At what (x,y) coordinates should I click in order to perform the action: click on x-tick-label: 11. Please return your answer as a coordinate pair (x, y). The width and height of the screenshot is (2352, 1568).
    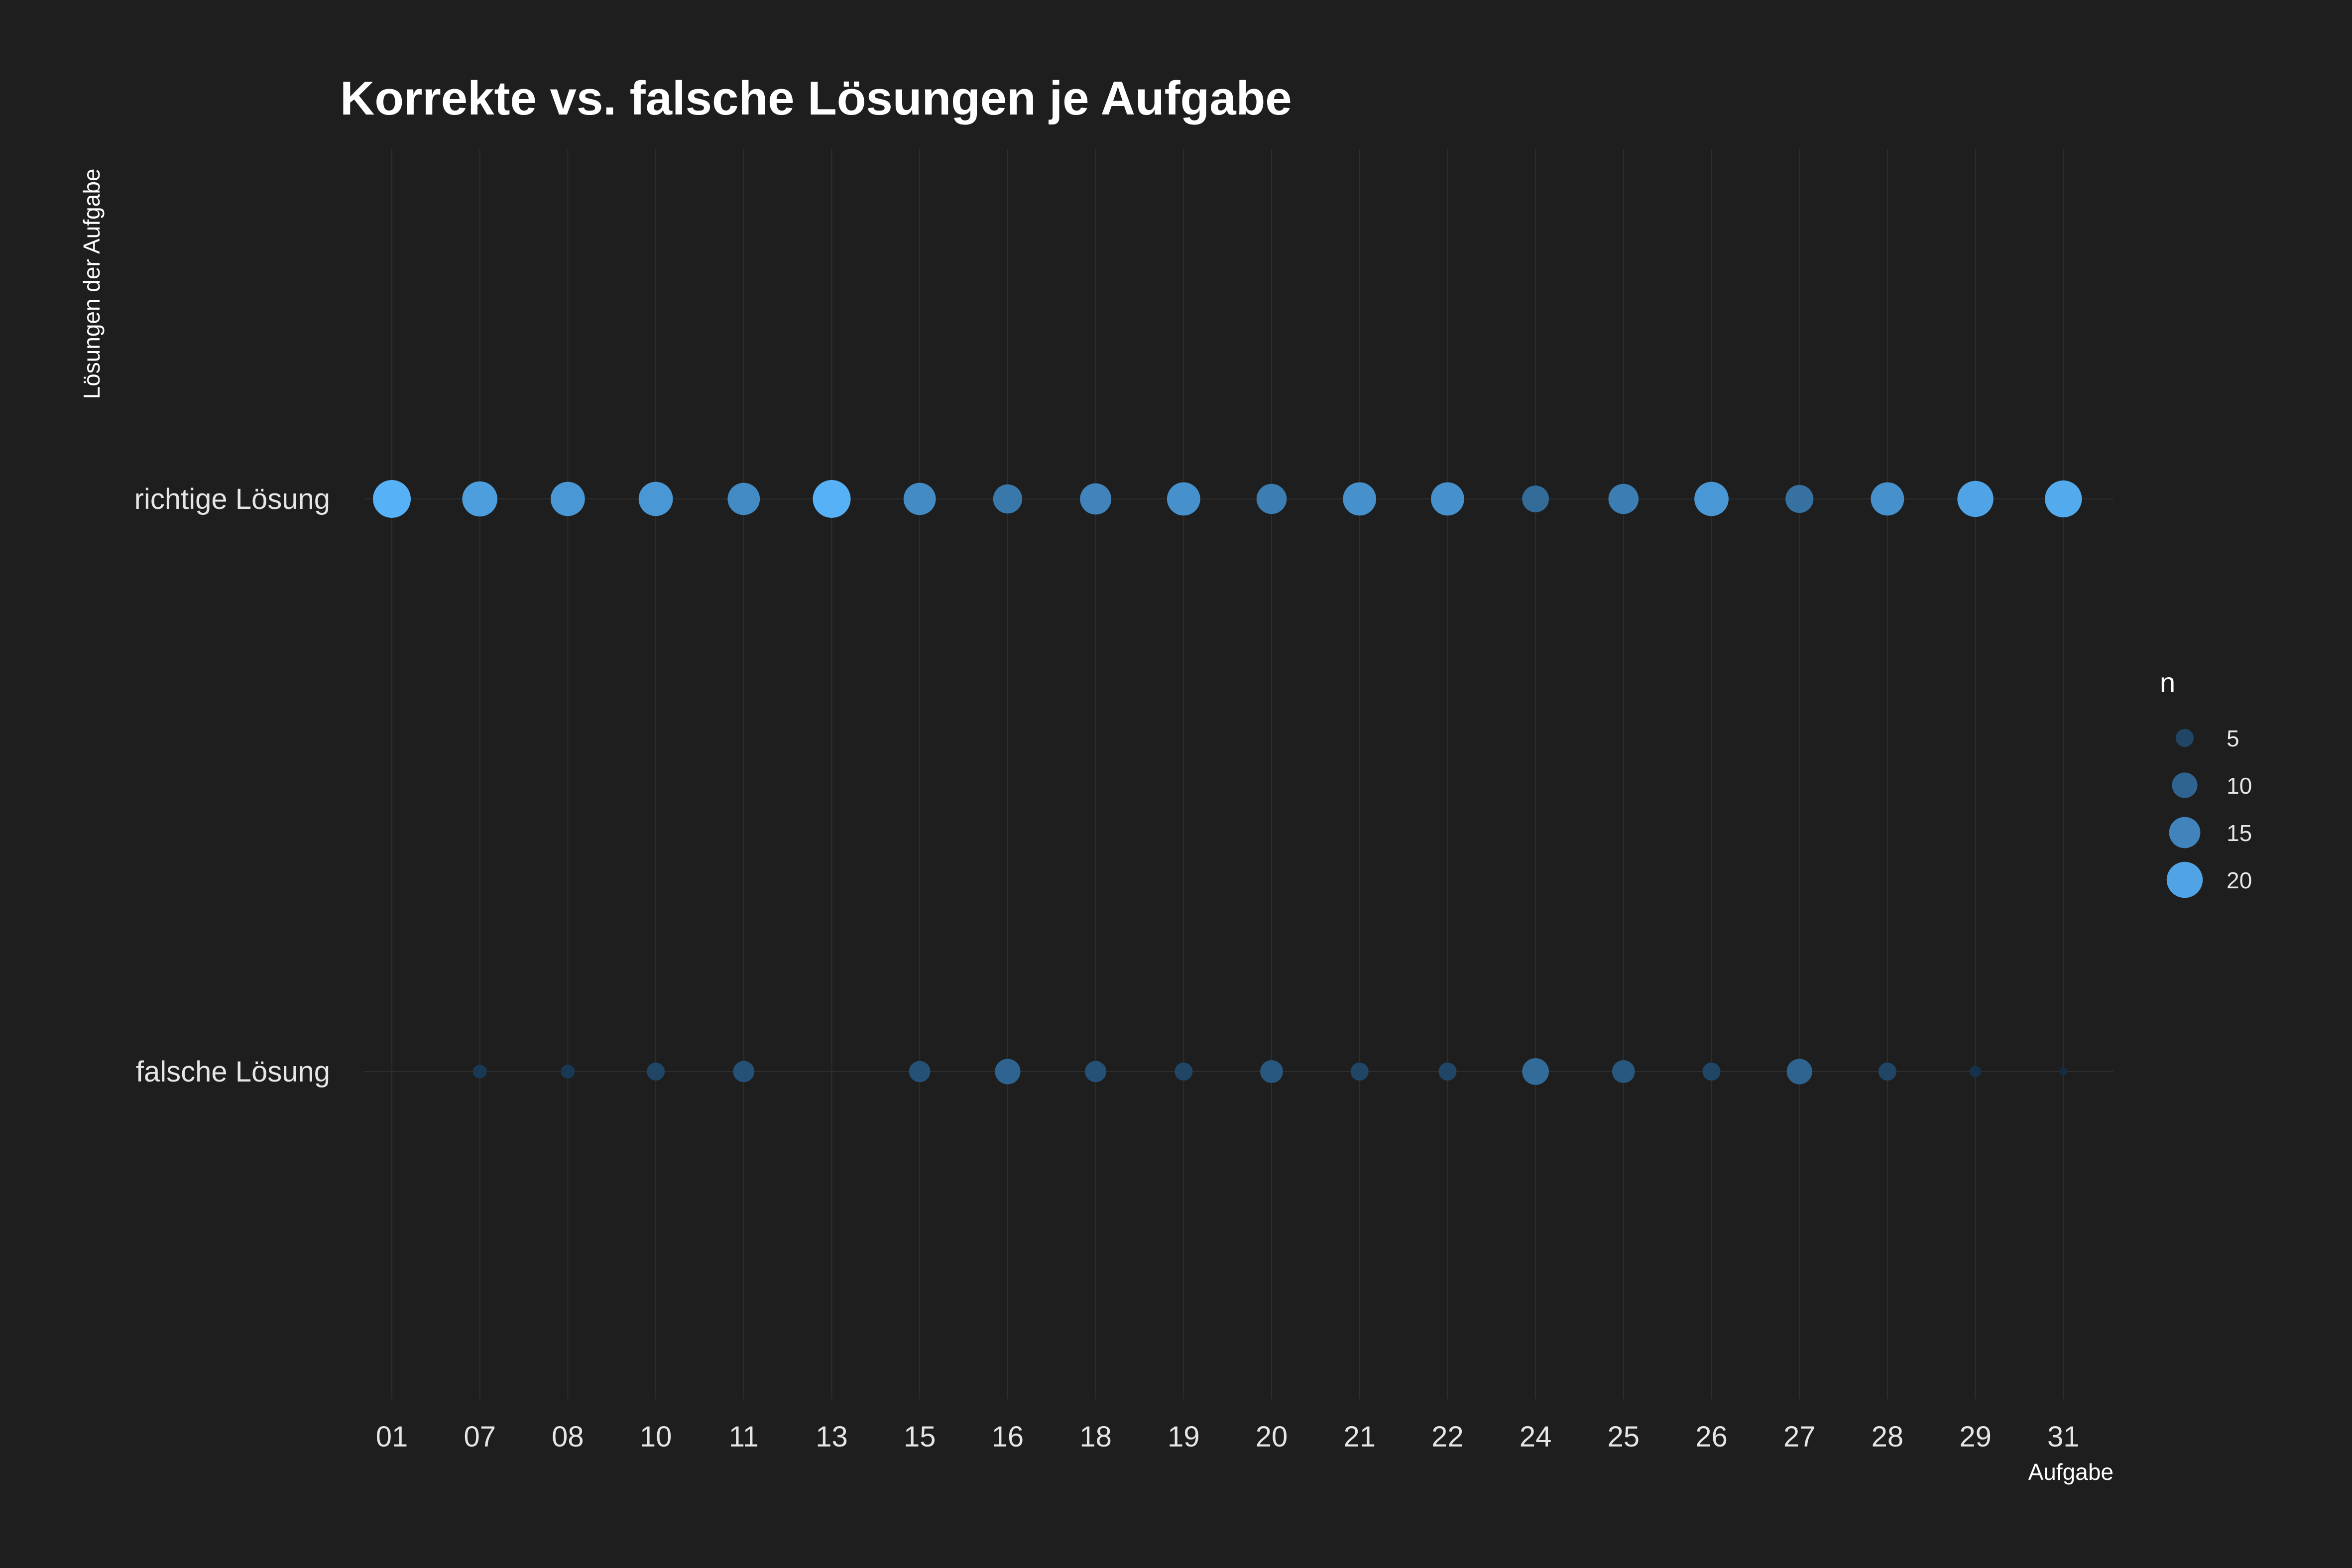
    Looking at the image, I should click on (744, 1437).